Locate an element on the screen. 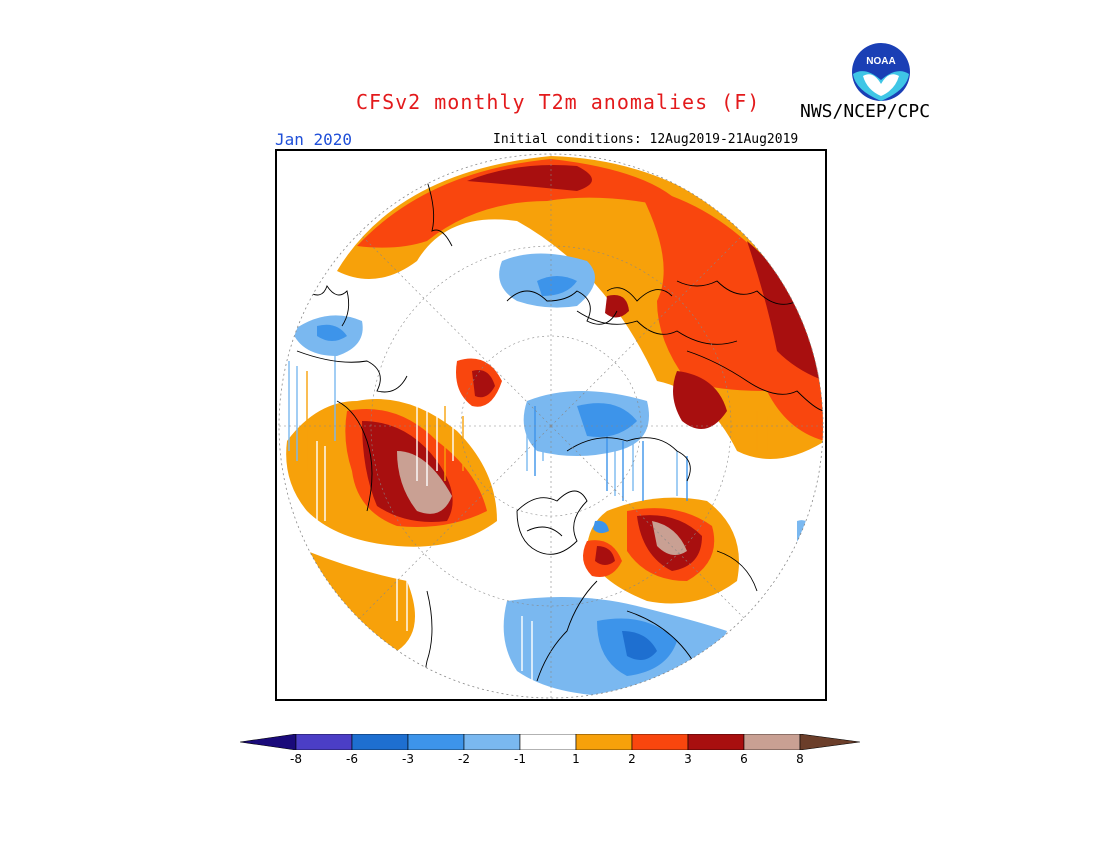  colorbar-label: -3 is located at coordinates (408, 759).